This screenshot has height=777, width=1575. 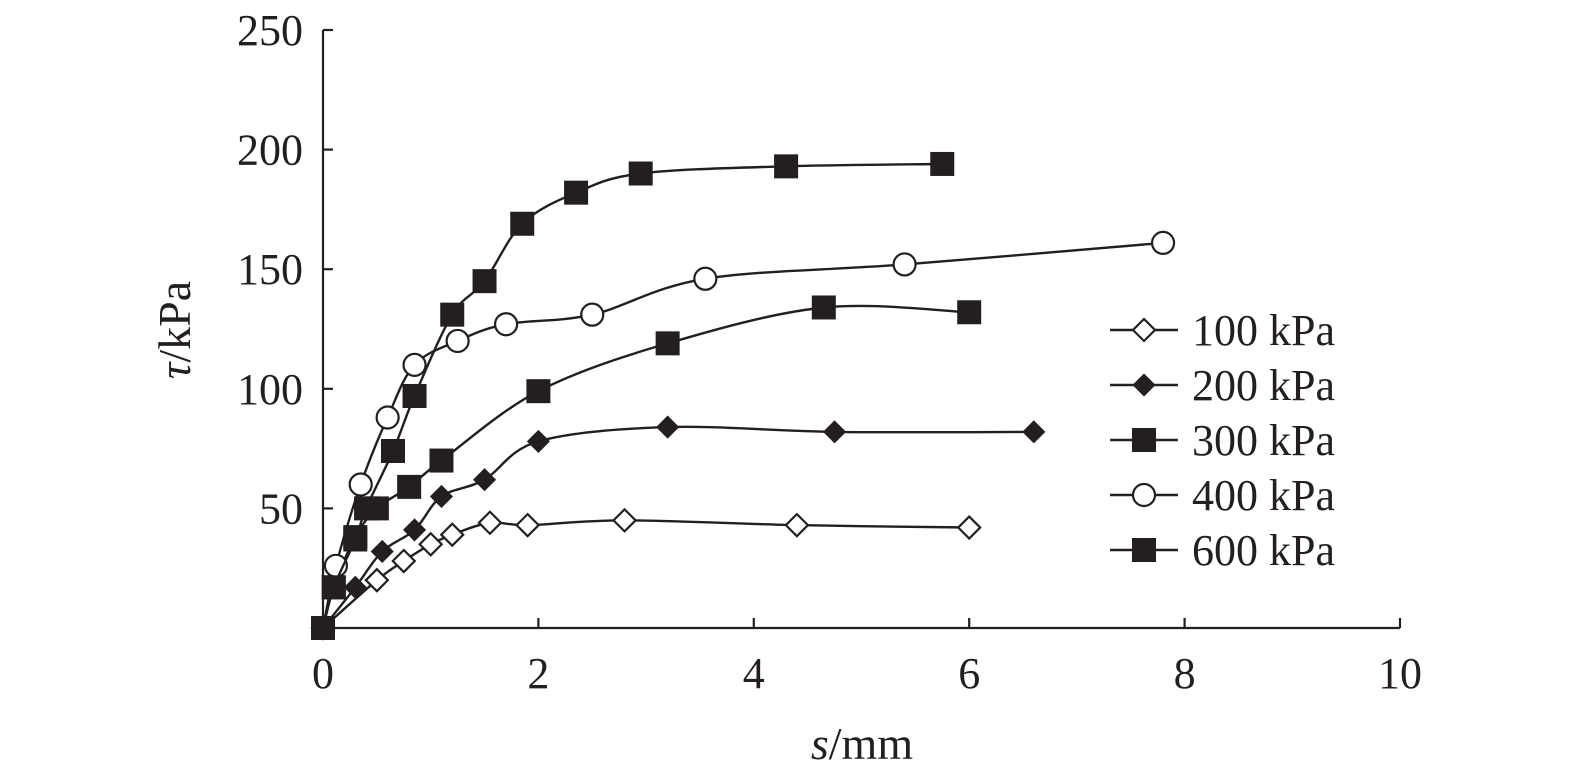 I want to click on x-axis-symbol: s, so click(x=820, y=743).